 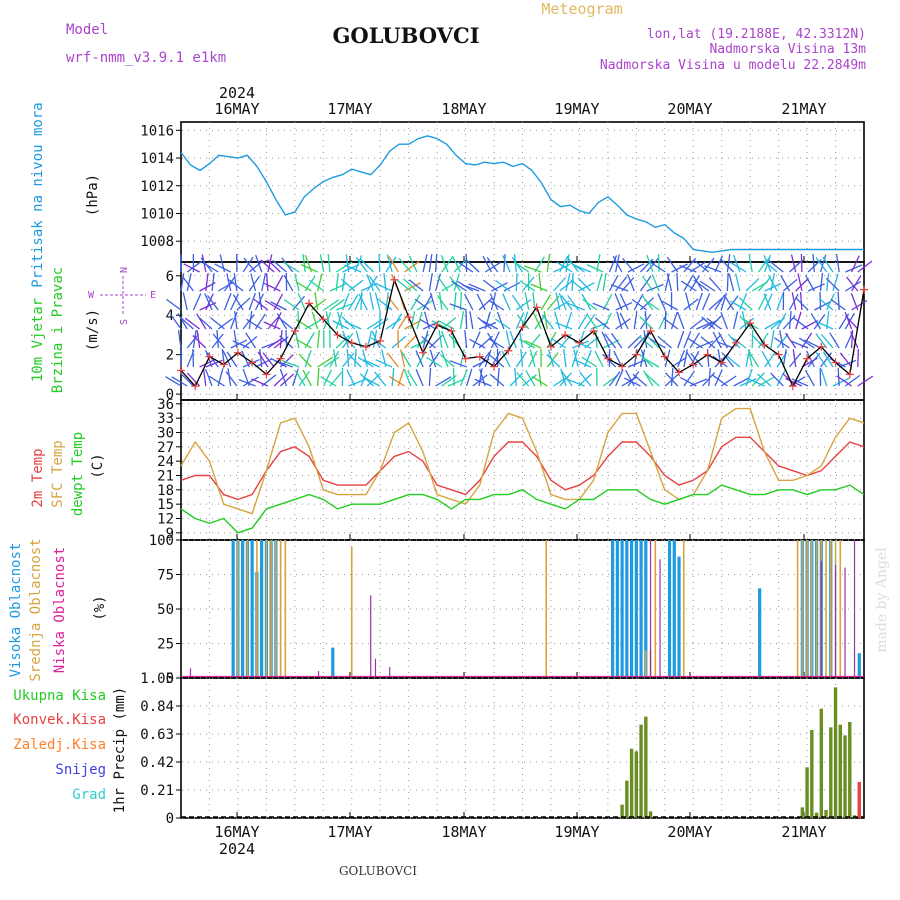 I want to click on y-tick-label: 0.42, so click(x=157, y=763).